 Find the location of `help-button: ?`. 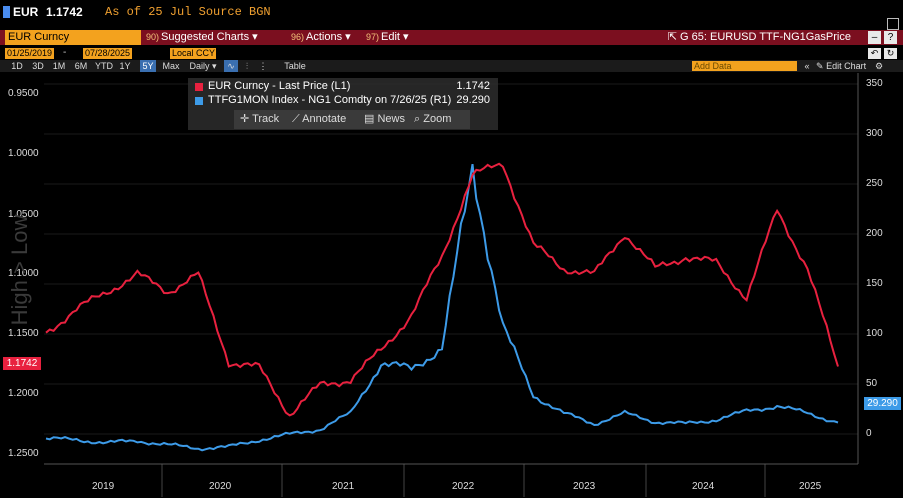

help-button: ? is located at coordinates (890, 37).